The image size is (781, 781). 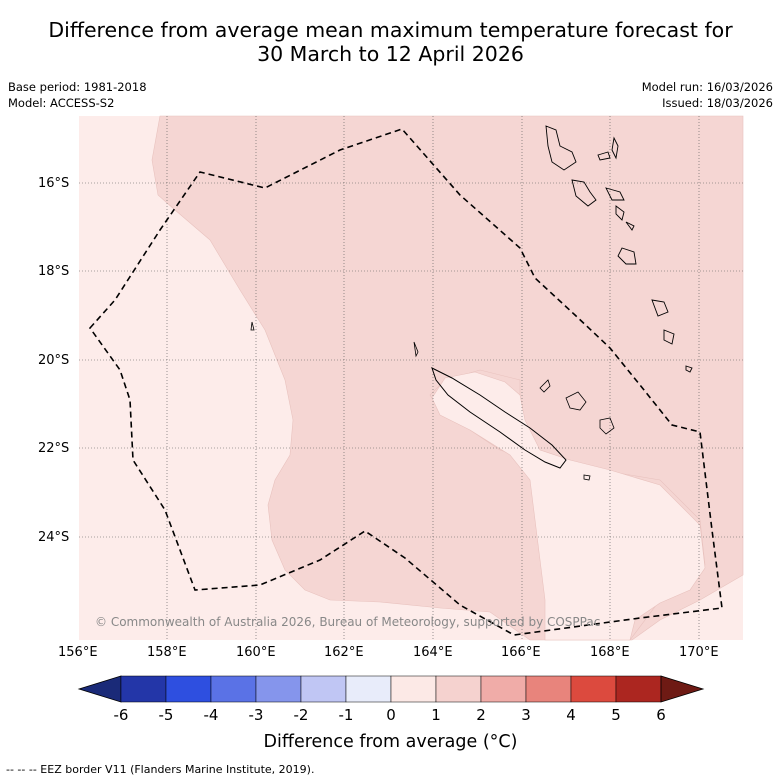 What do you see at coordinates (433, 652) in the screenshot?
I see `lon-tick-164e: 164°E` at bounding box center [433, 652].